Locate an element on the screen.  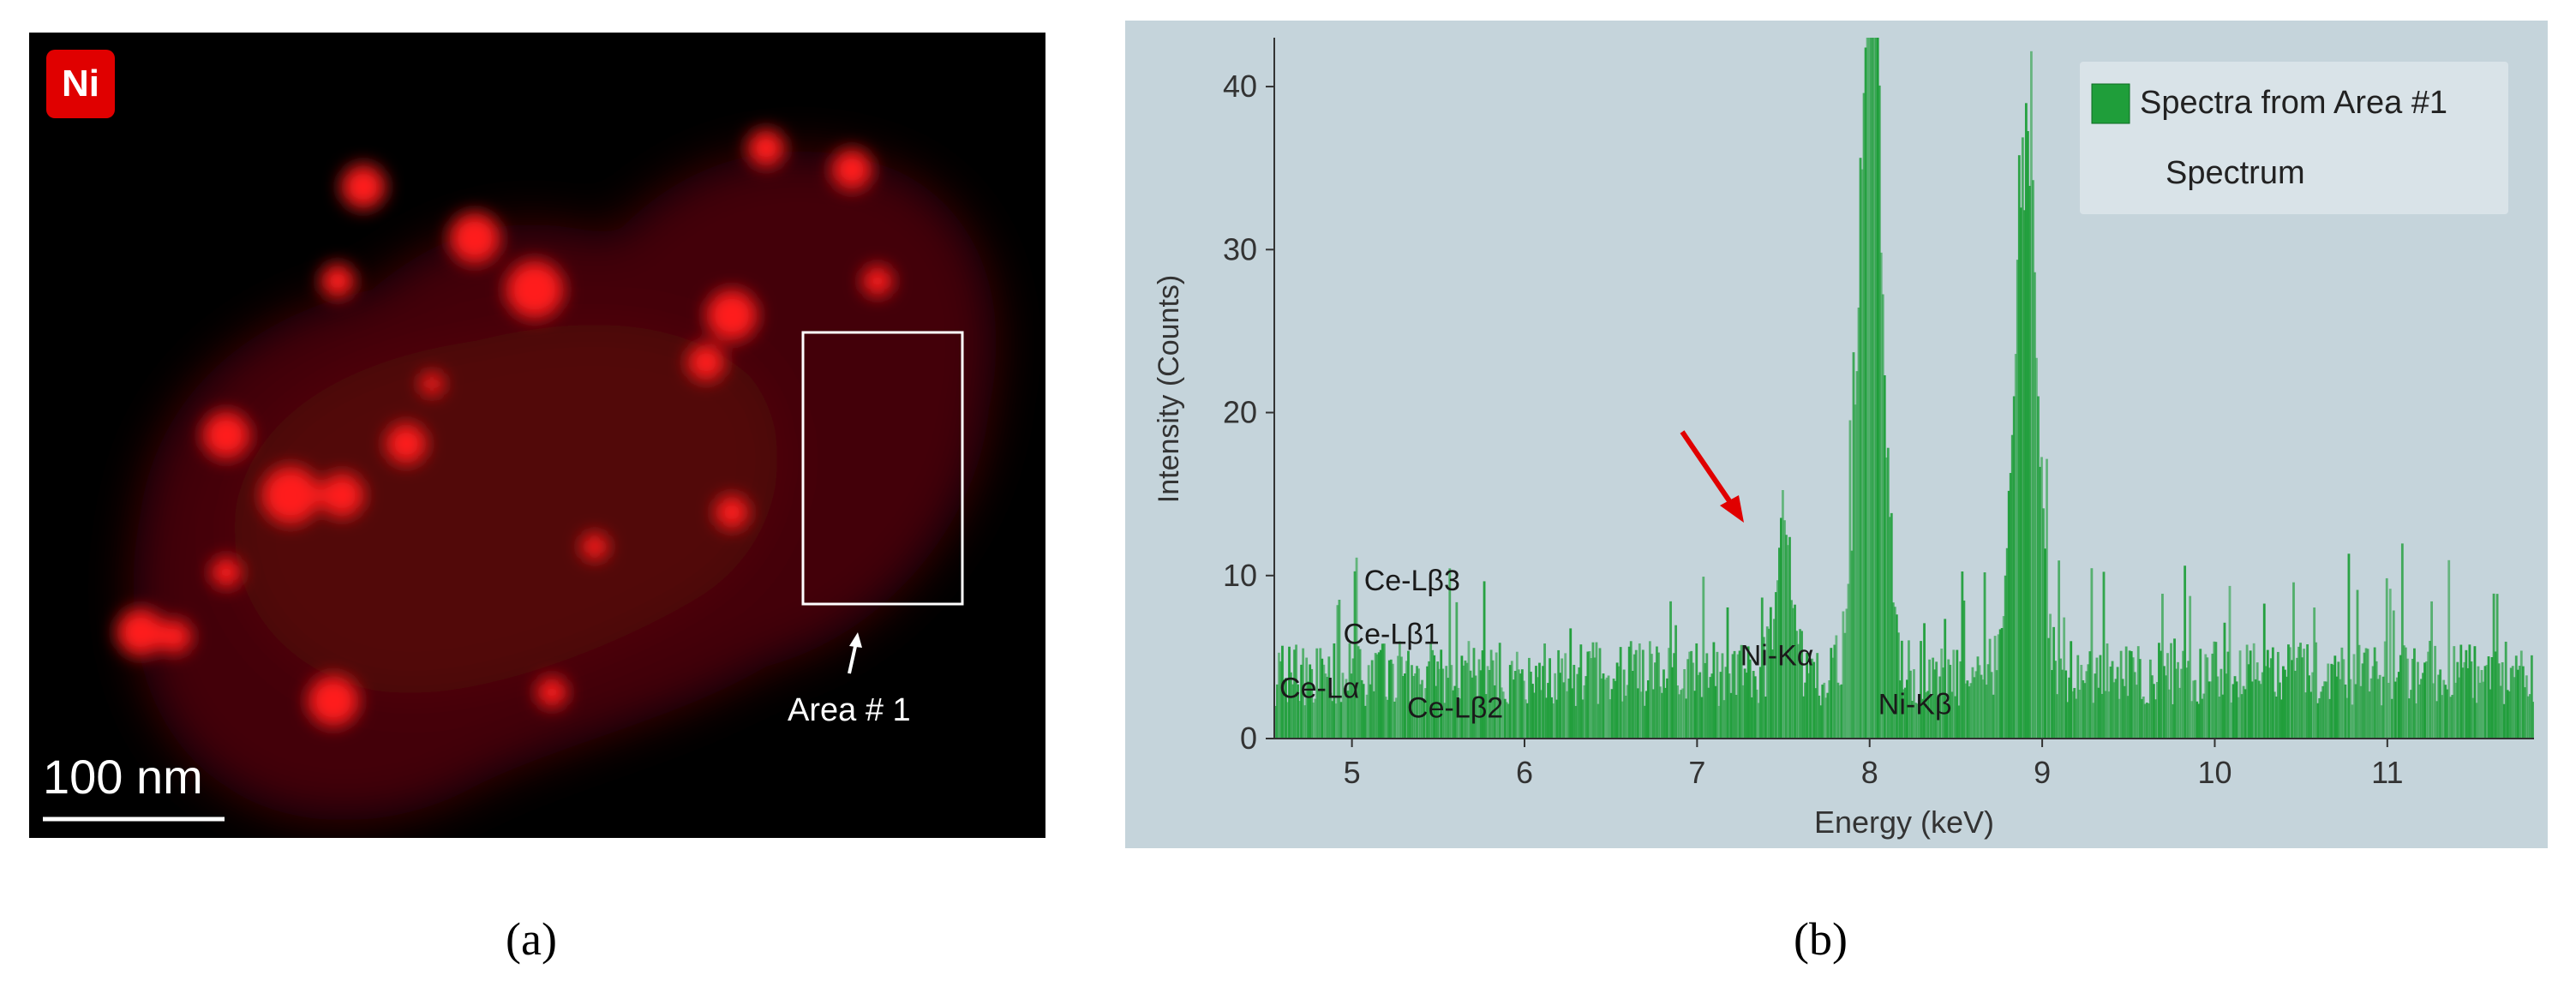
peak-annotation: Ce-Lβ1 is located at coordinates (1392, 635).